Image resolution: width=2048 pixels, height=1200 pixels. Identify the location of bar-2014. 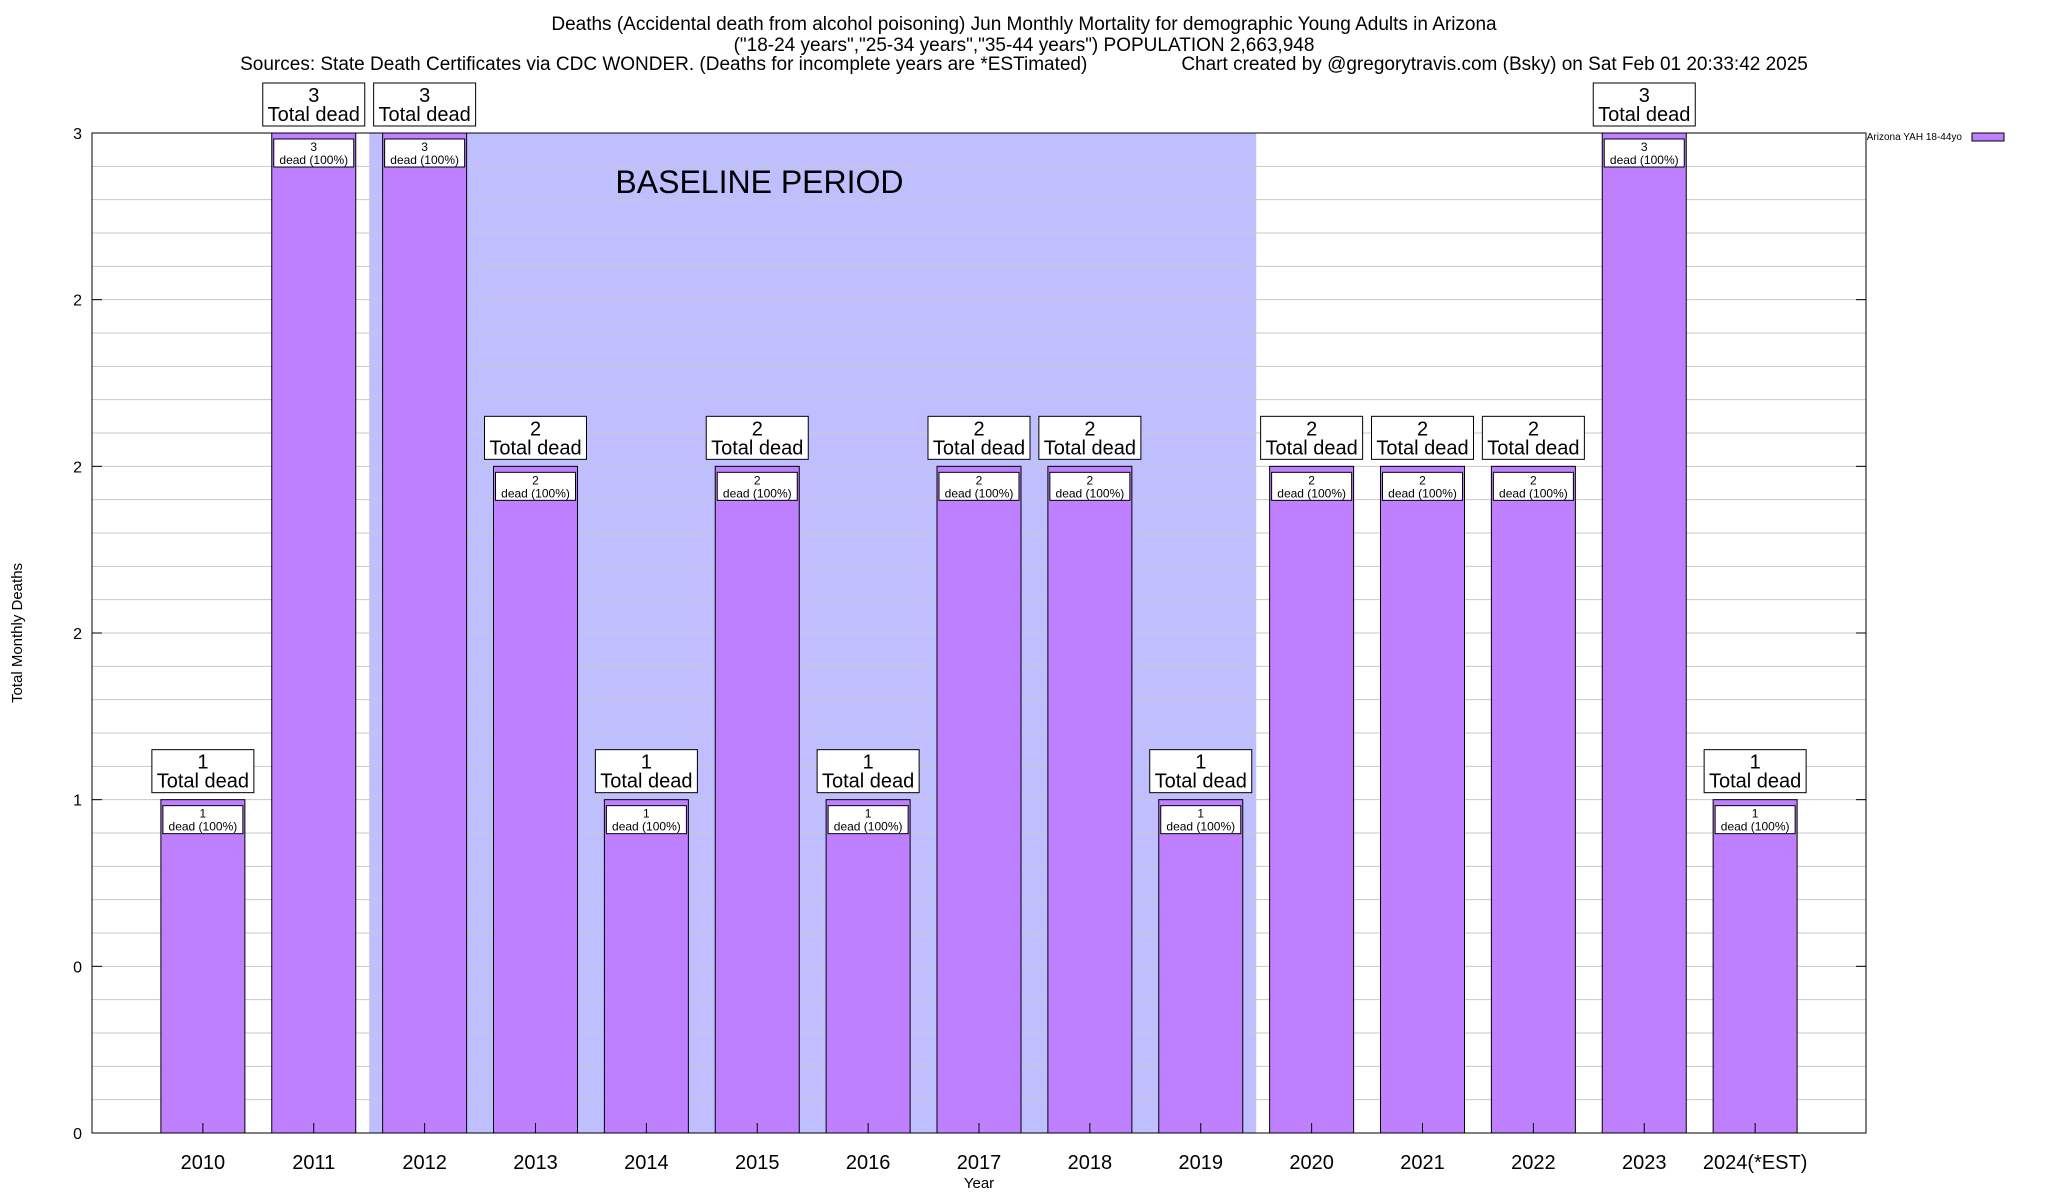
(646, 966).